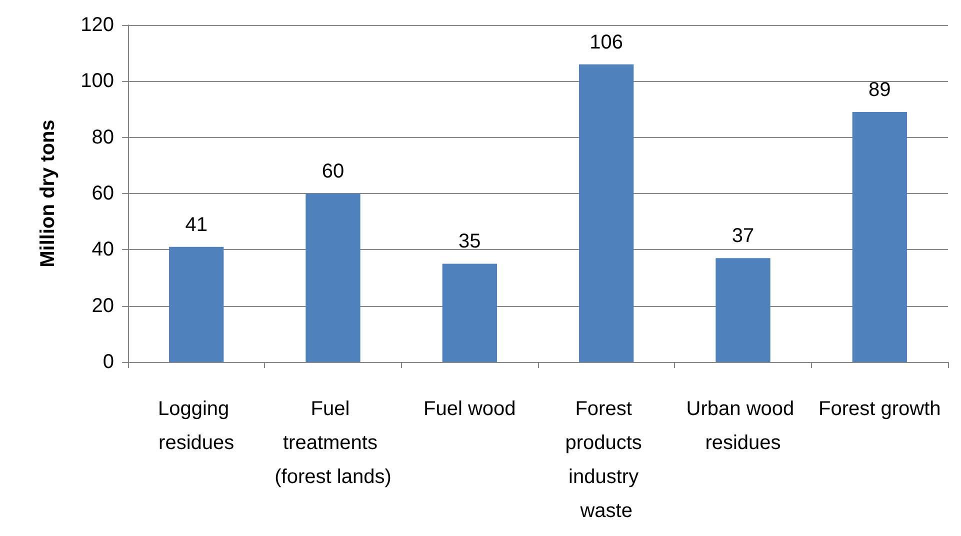 The width and height of the screenshot is (961, 536). What do you see at coordinates (469, 241) in the screenshot?
I see `data-label: 35` at bounding box center [469, 241].